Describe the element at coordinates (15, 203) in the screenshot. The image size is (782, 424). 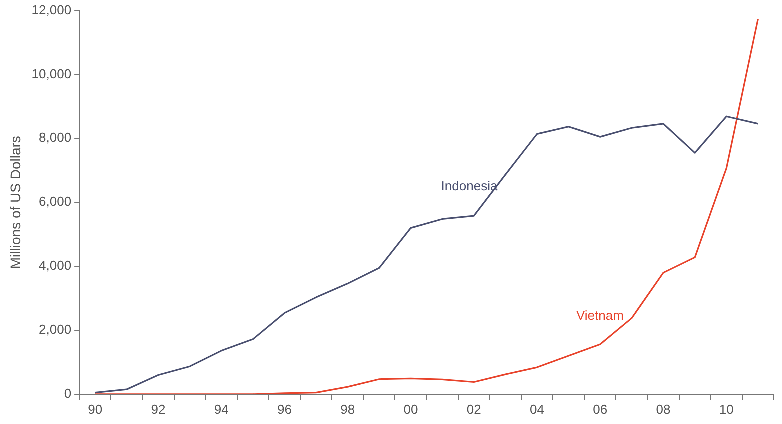
I see `y-axis-title: Millions of US Dollars` at that location.